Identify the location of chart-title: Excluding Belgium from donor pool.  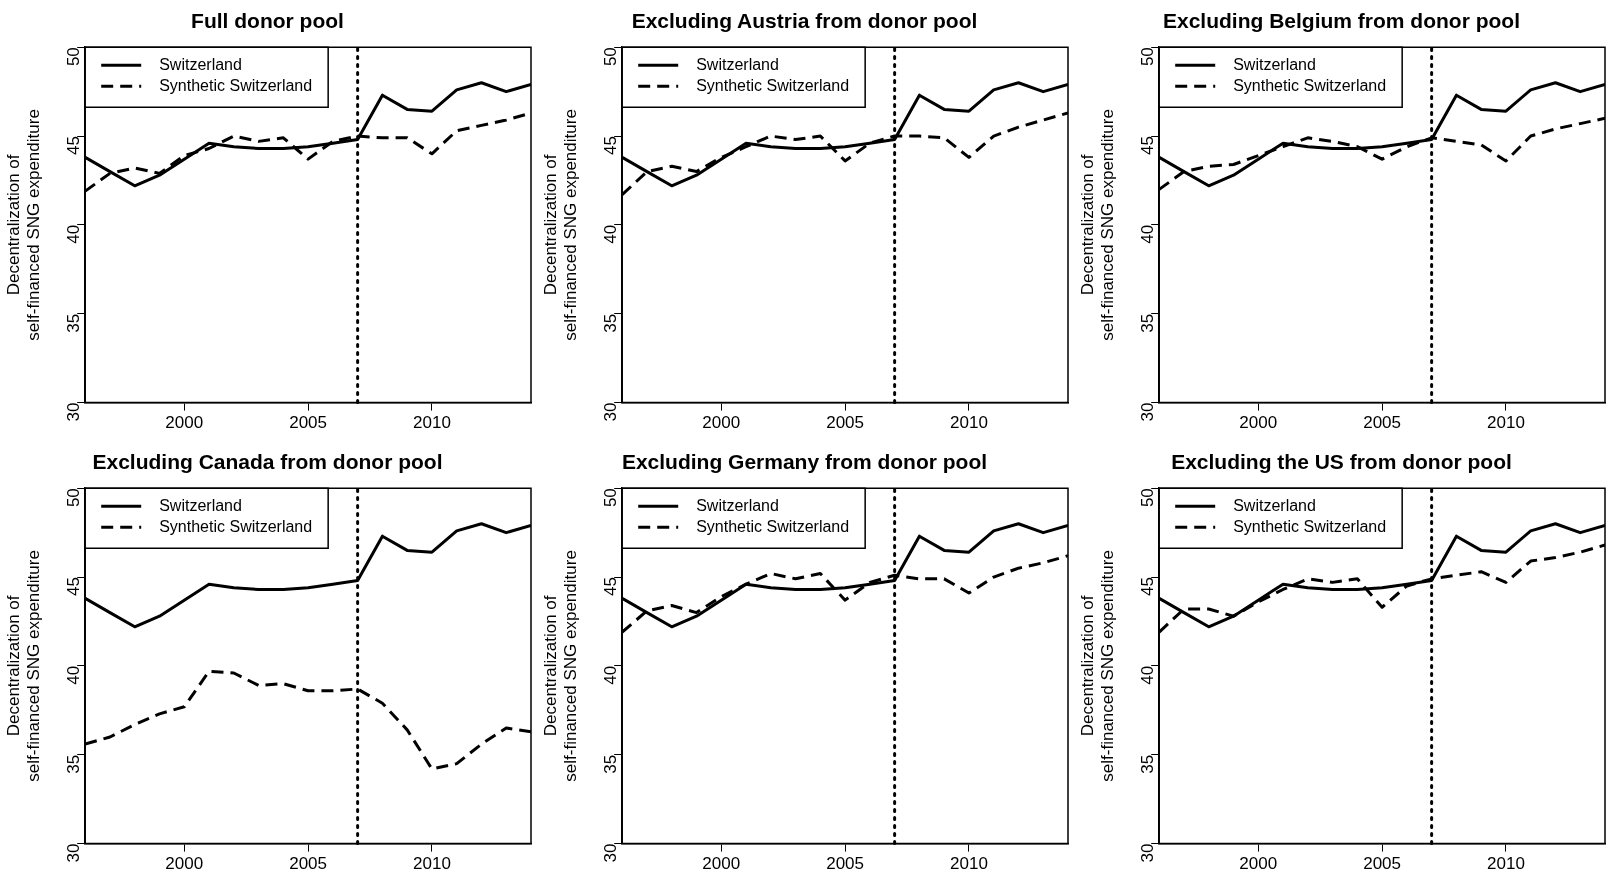
(1341, 21).